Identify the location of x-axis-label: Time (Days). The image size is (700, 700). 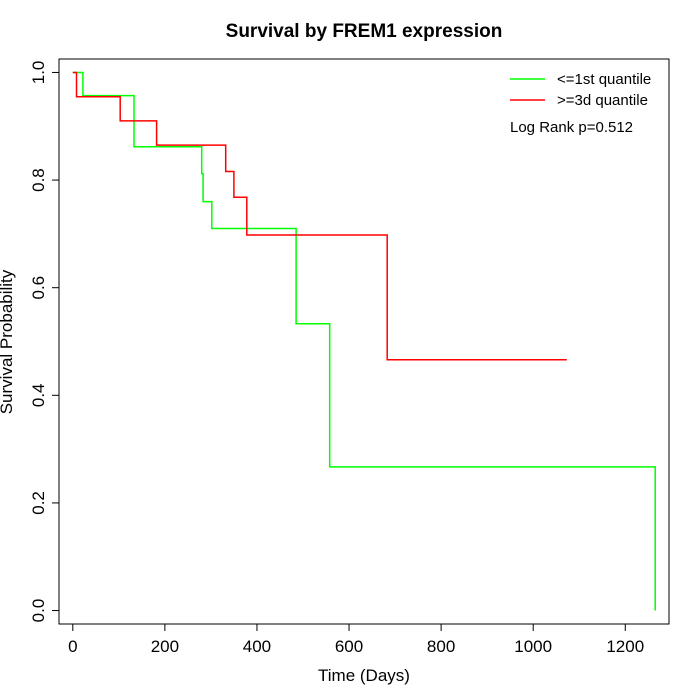
(364, 675).